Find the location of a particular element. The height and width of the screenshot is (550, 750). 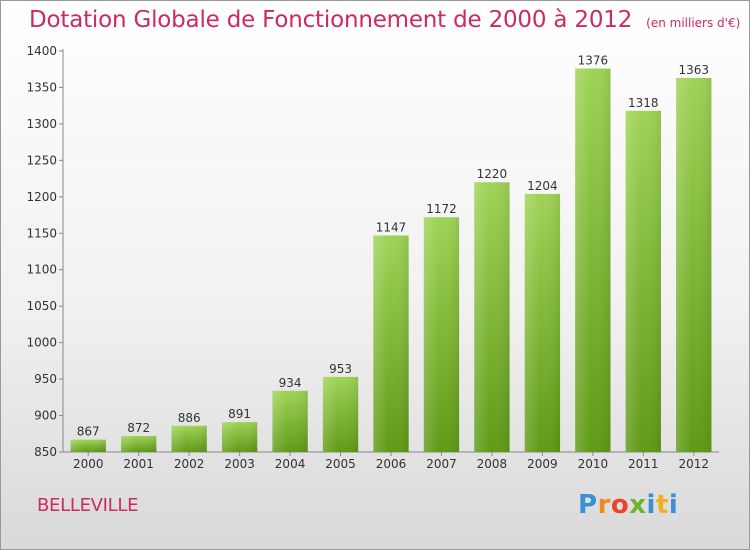

x-tick-label: 2008 is located at coordinates (492, 464).